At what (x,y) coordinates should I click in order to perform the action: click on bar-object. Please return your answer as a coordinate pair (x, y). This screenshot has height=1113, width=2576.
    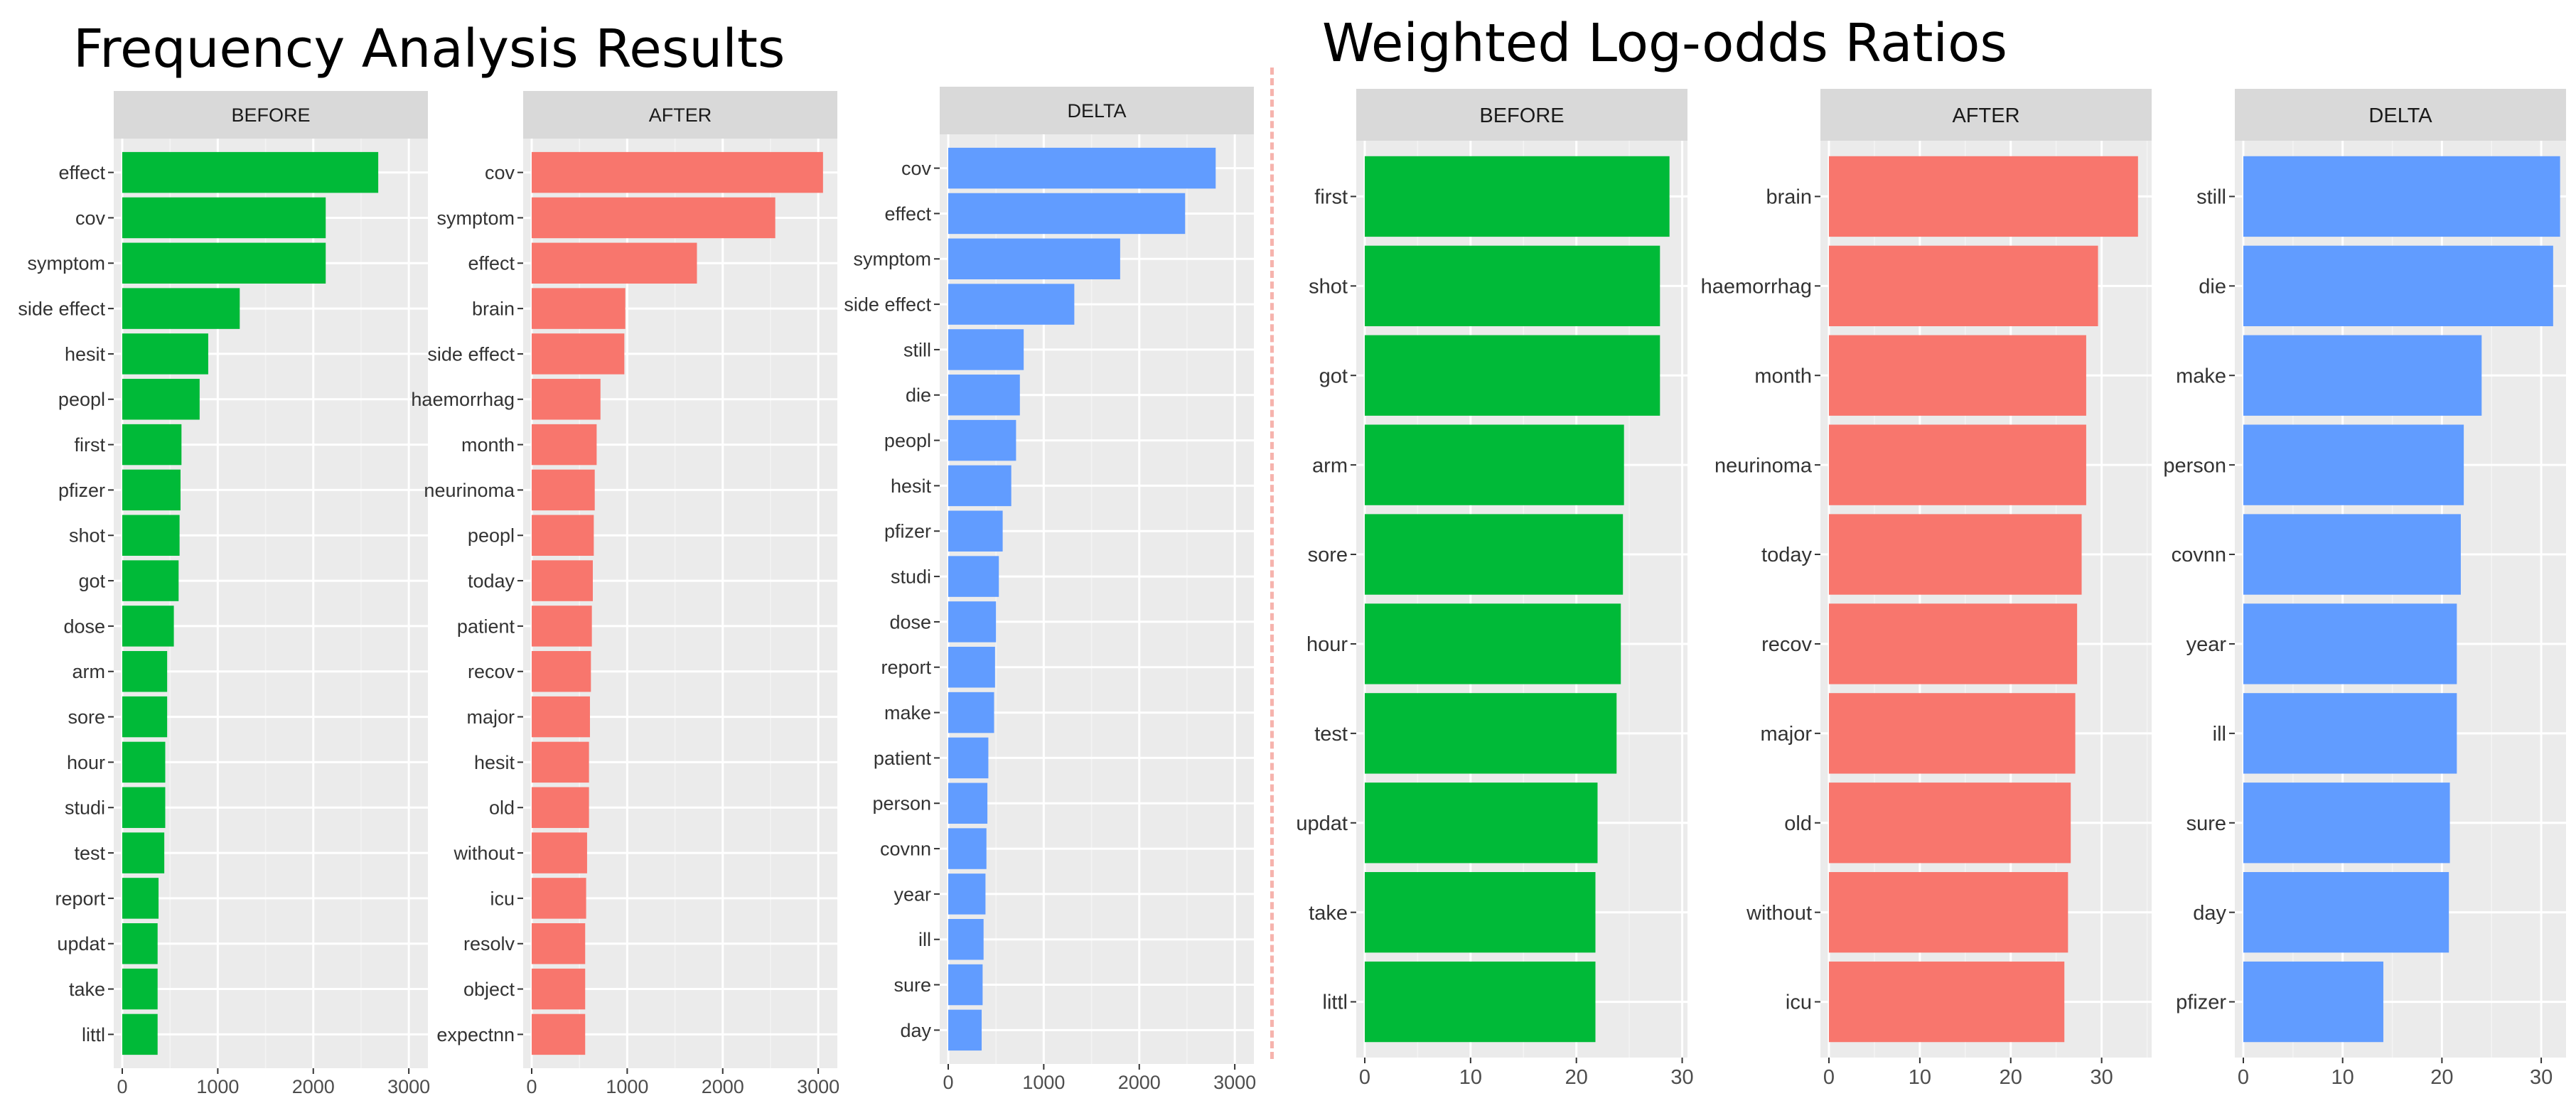
    Looking at the image, I should click on (559, 989).